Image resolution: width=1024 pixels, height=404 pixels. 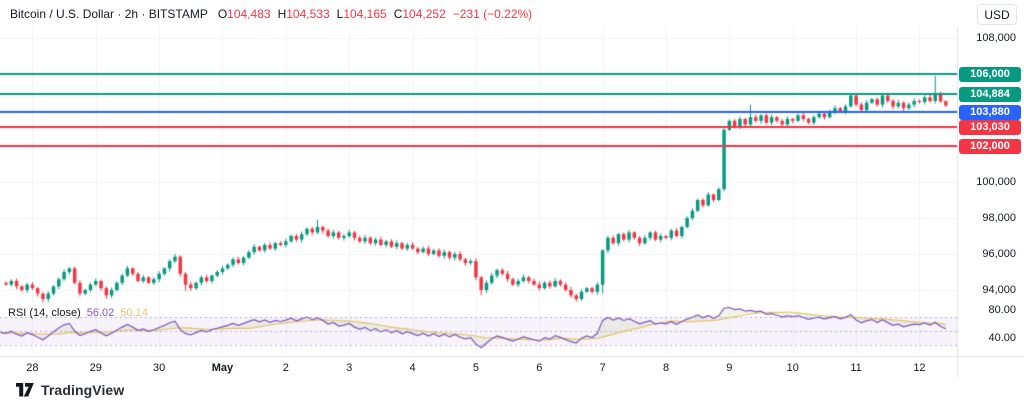 I want to click on rsi-ma-value: 50.14, so click(x=134, y=313).